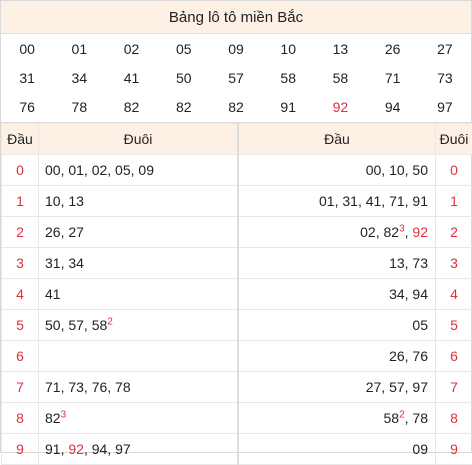  I want to click on tail-digit-right: 1, so click(454, 201).